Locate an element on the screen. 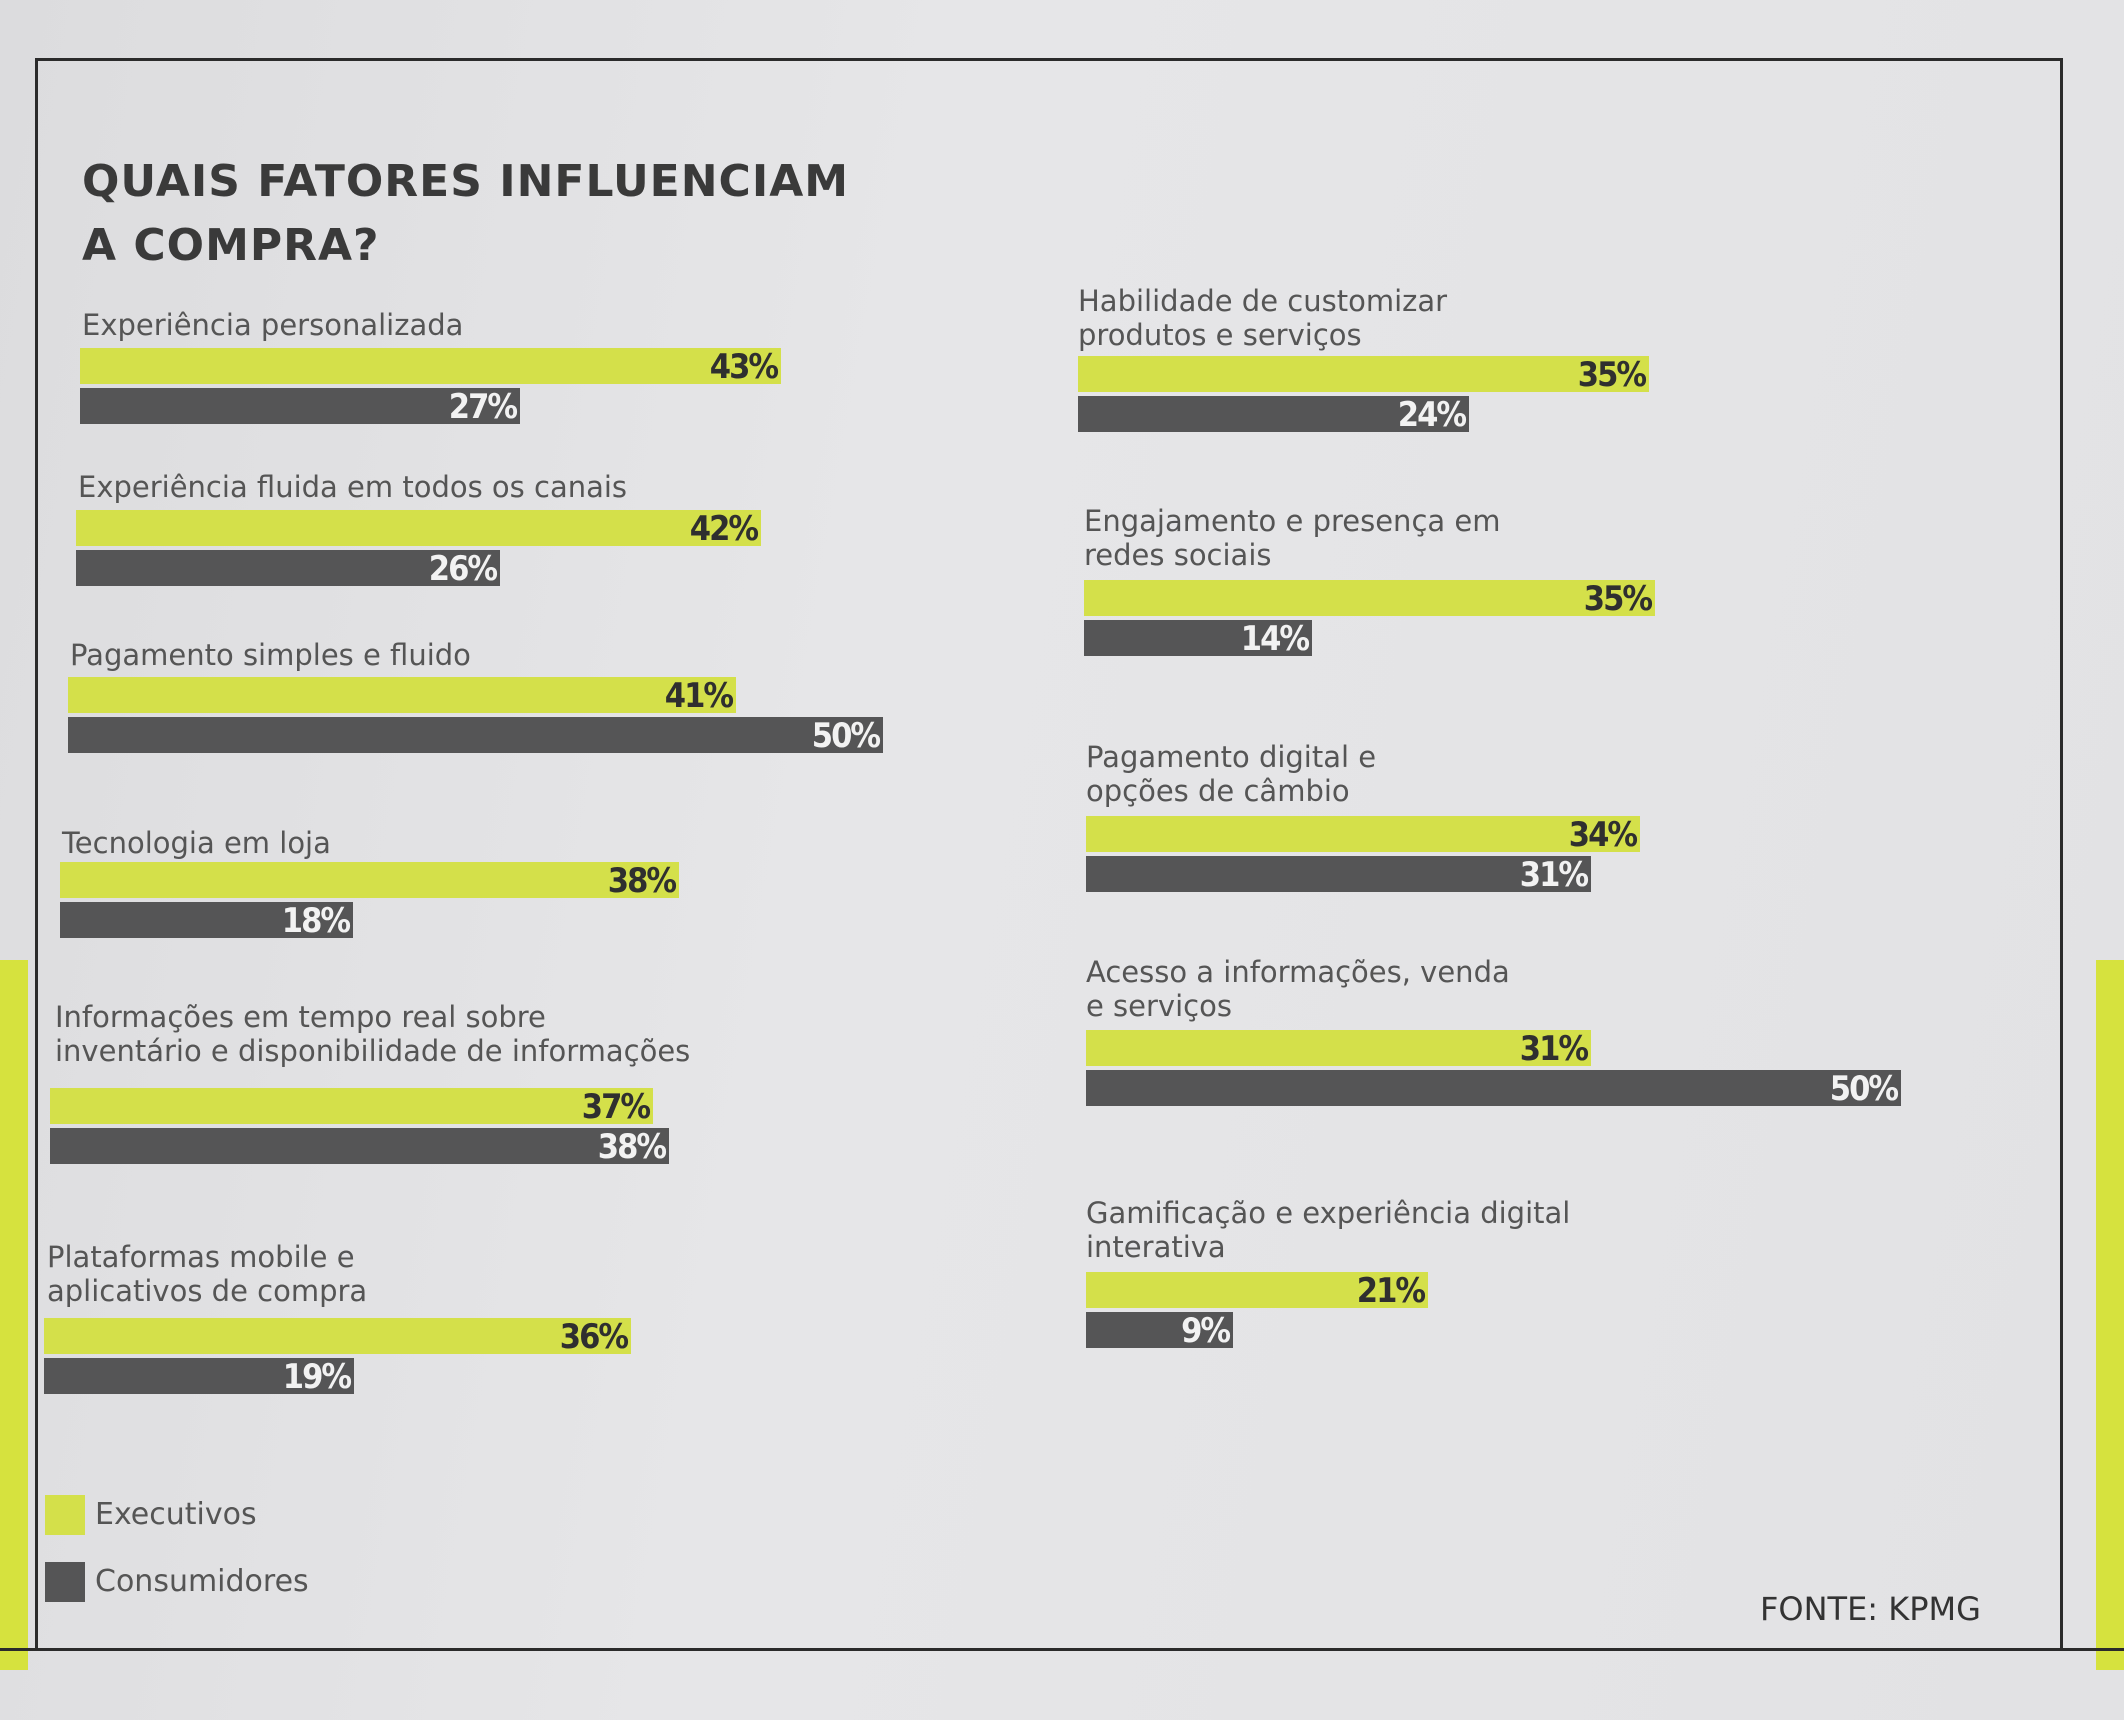 The height and width of the screenshot is (1720, 2124). bar-executivos-value-label: 38% is located at coordinates (642, 881).